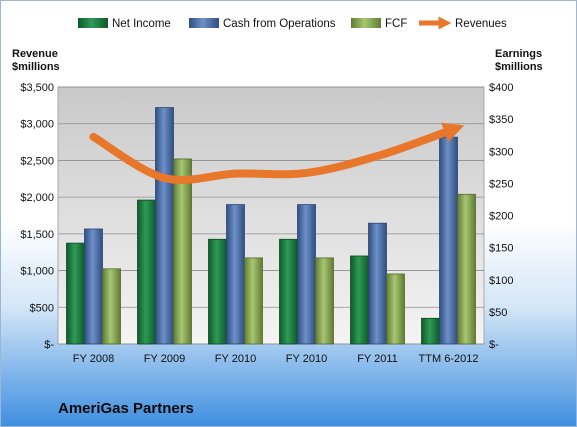 This screenshot has width=577, height=427. I want to click on right-axis-ticks: $- $50 $100 $150 $200 $250 $300 $350 $400, so click(501, 216).